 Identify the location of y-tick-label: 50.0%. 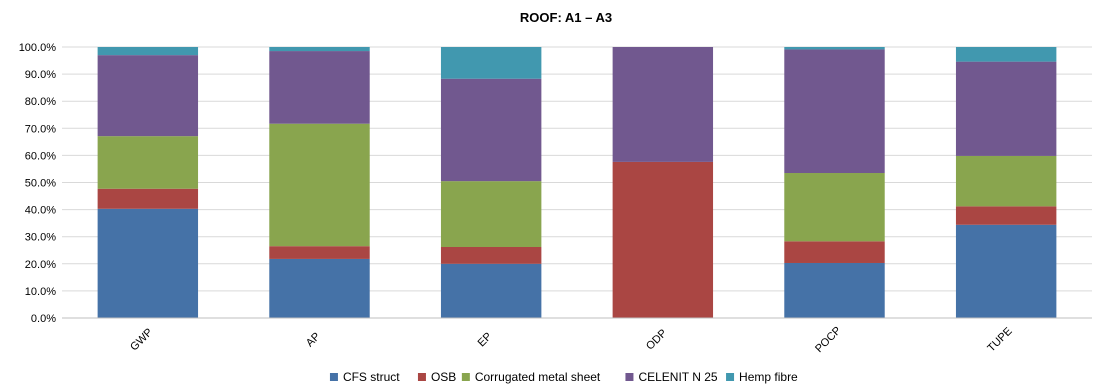
(40, 184).